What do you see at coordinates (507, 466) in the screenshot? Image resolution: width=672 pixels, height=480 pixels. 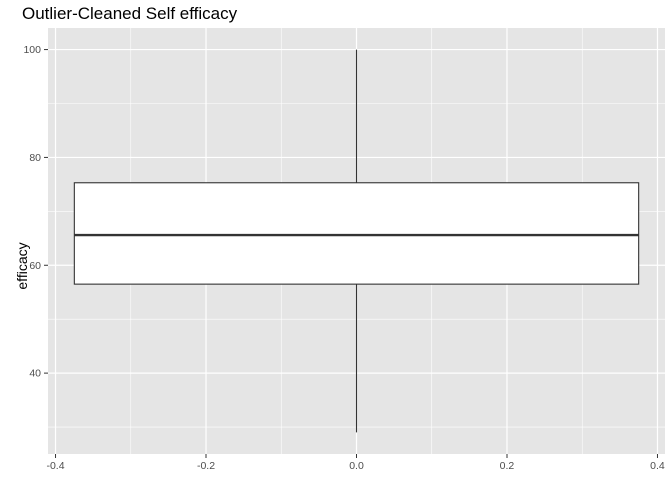 I see `x-tick-label: 0.2` at bounding box center [507, 466].